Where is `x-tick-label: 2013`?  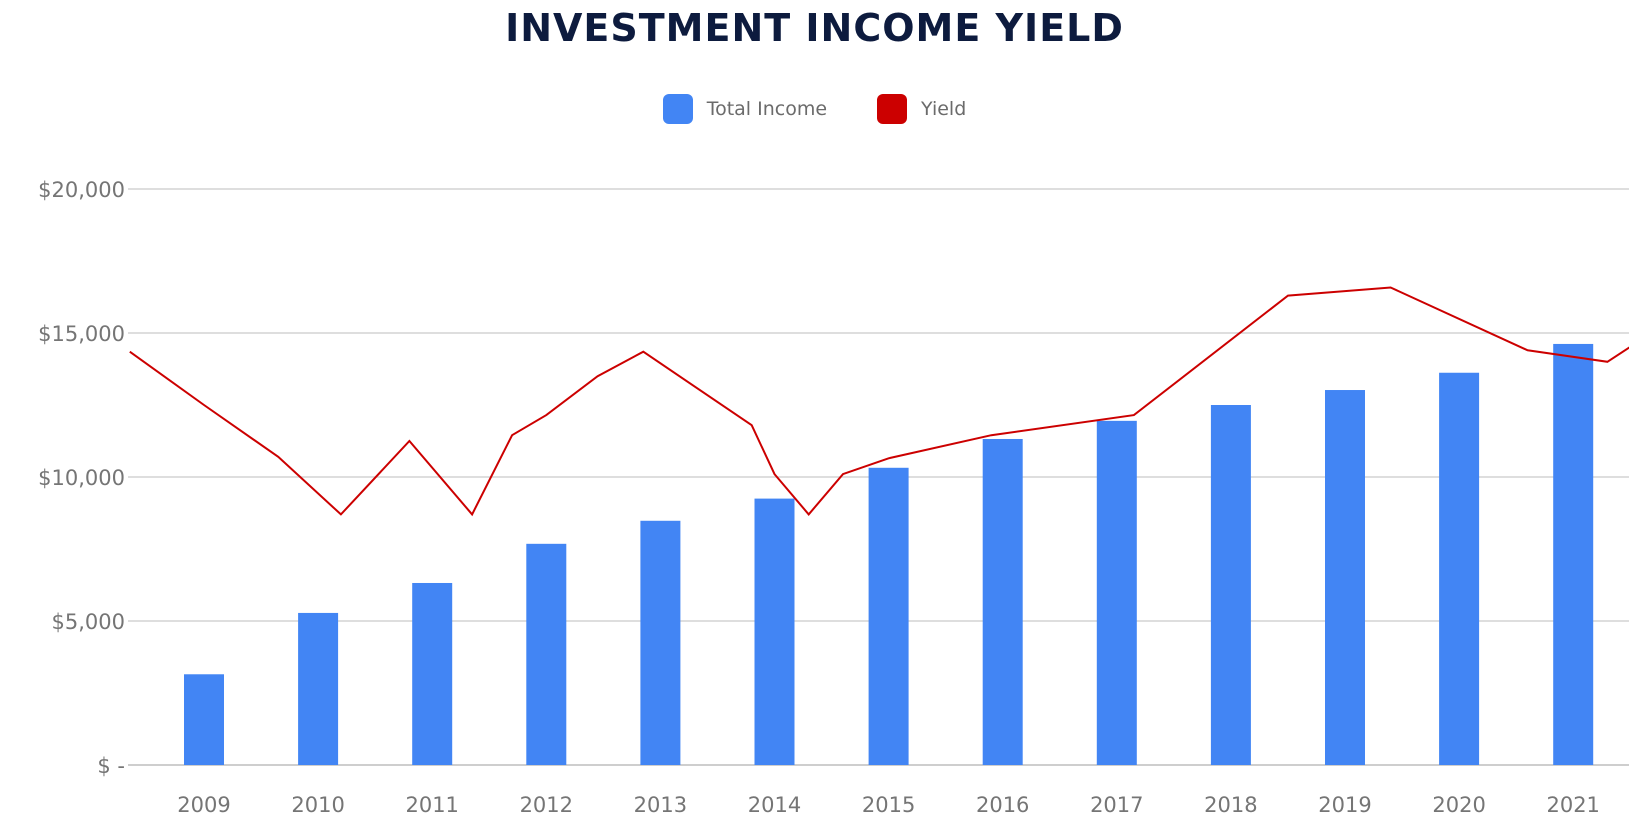
x-tick-label: 2013 is located at coordinates (660, 805).